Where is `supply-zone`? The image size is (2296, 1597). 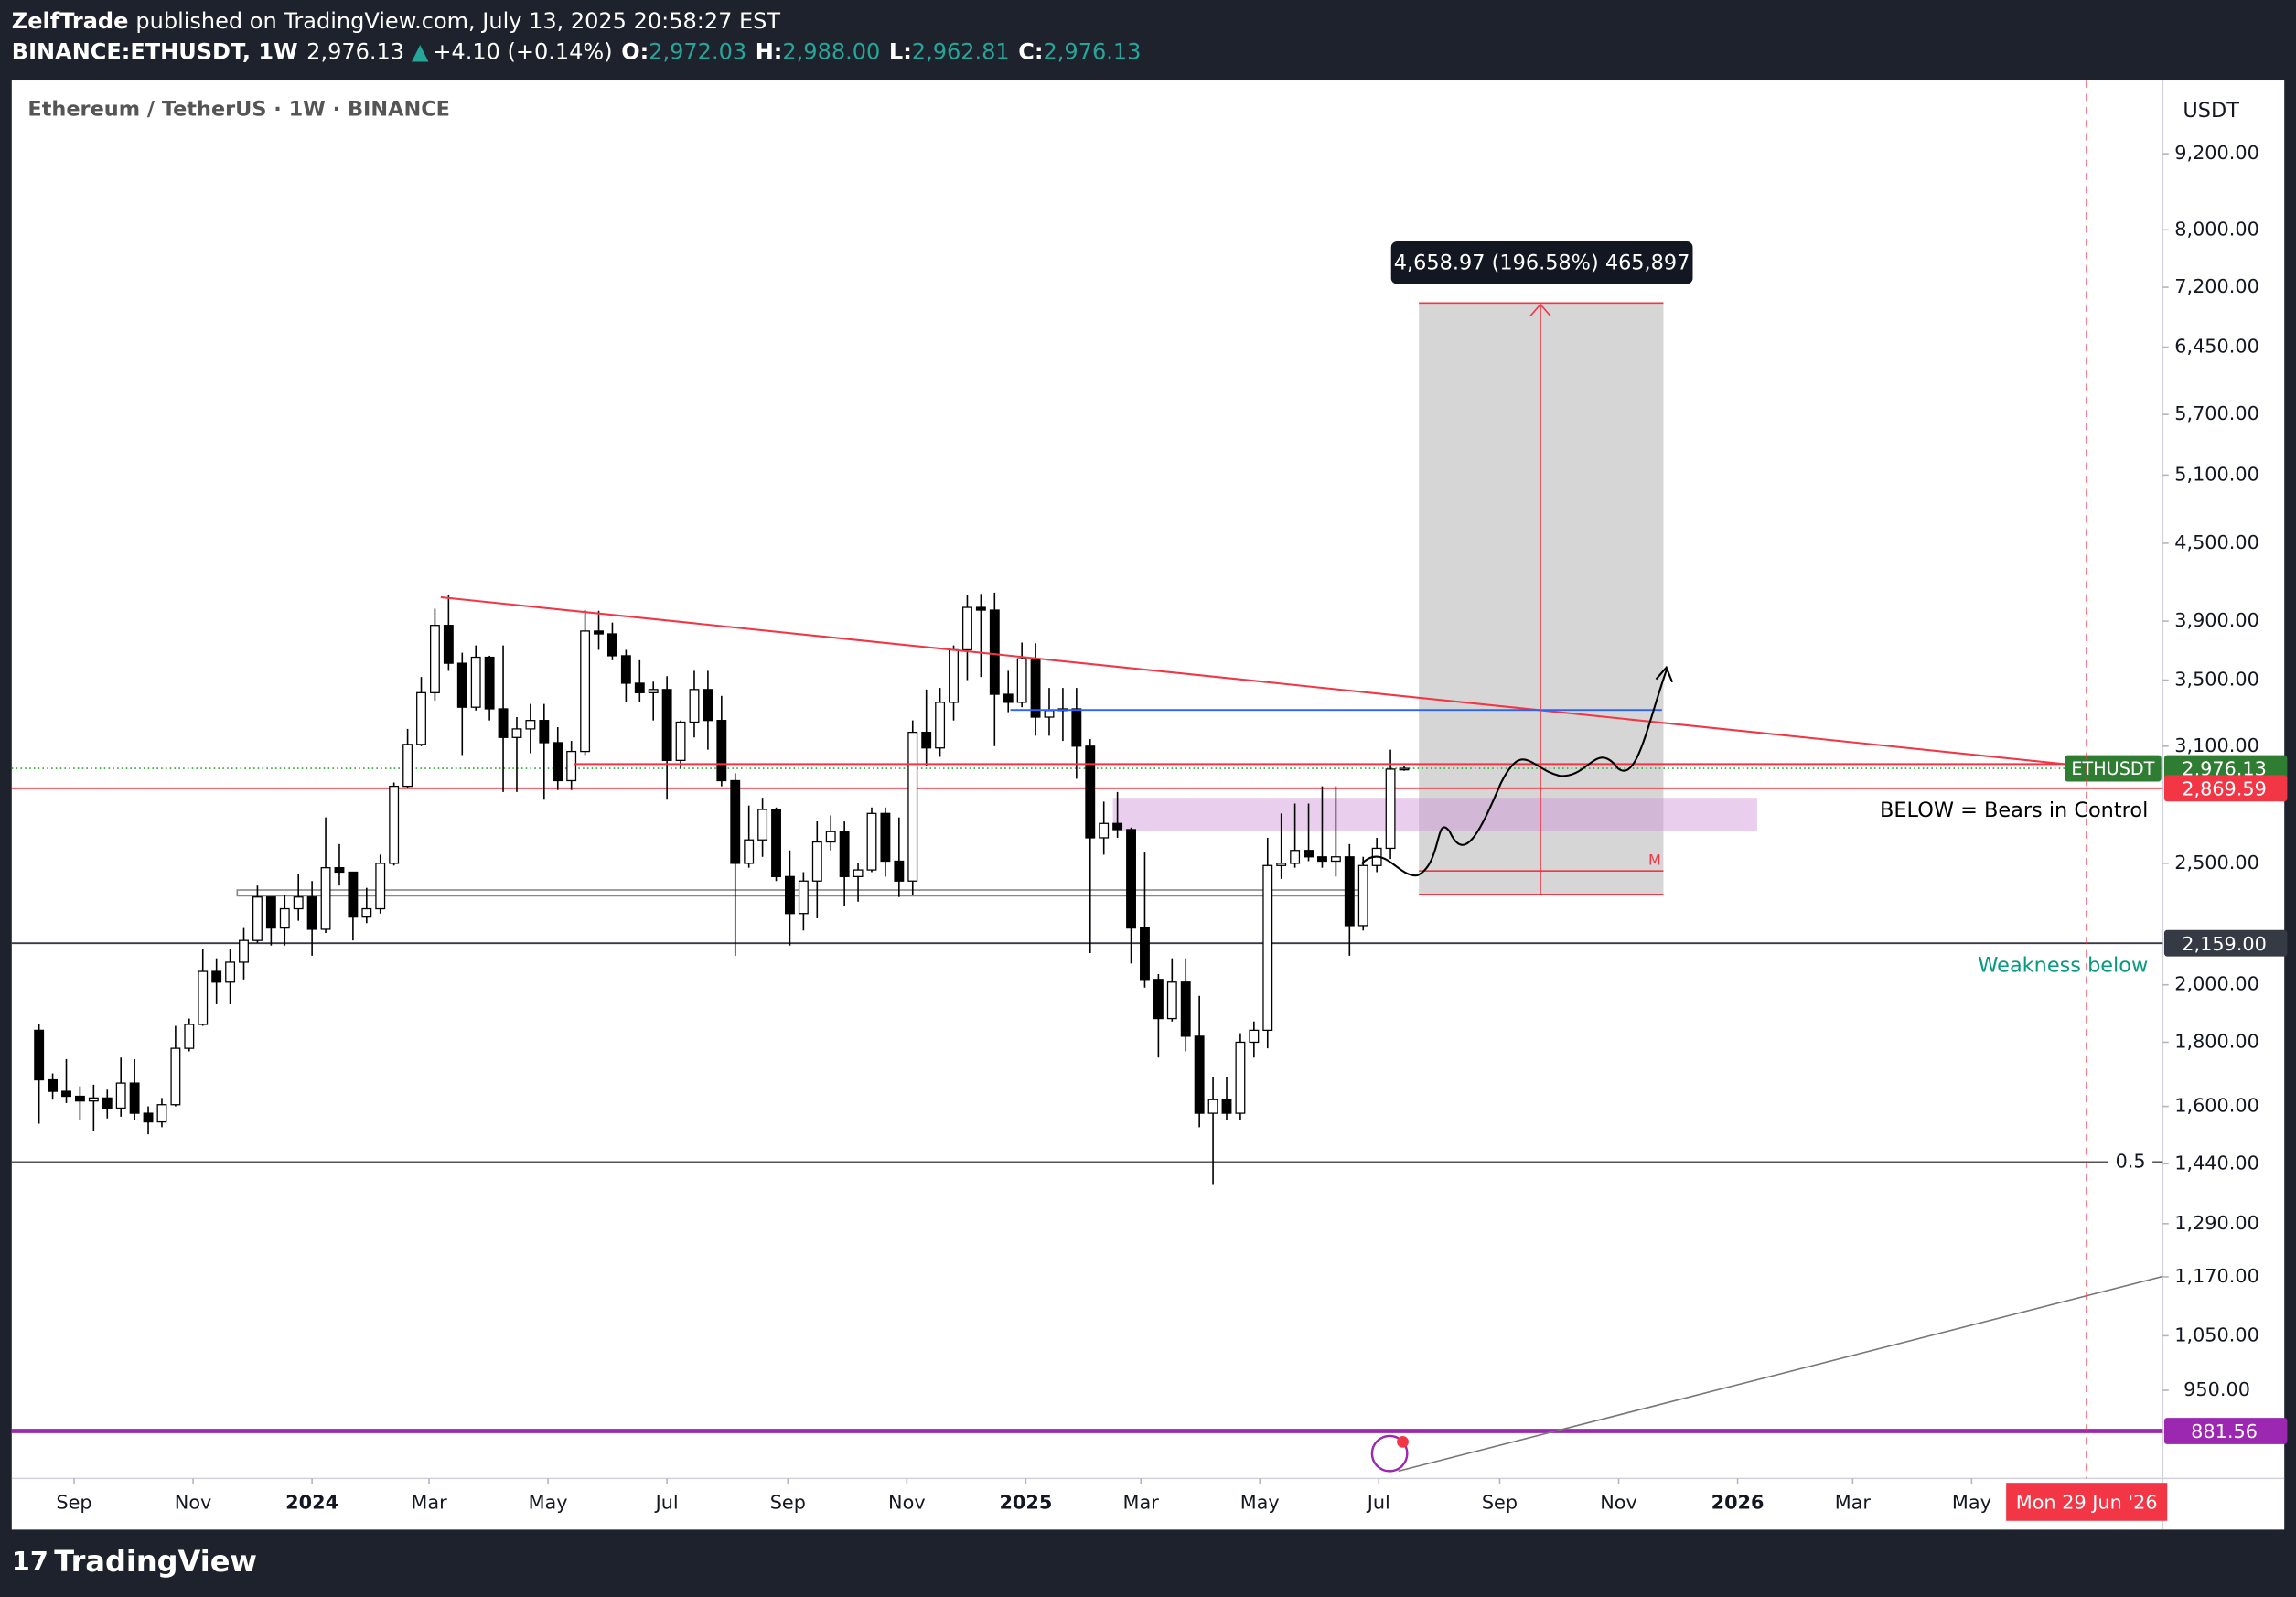 supply-zone is located at coordinates (1434, 815).